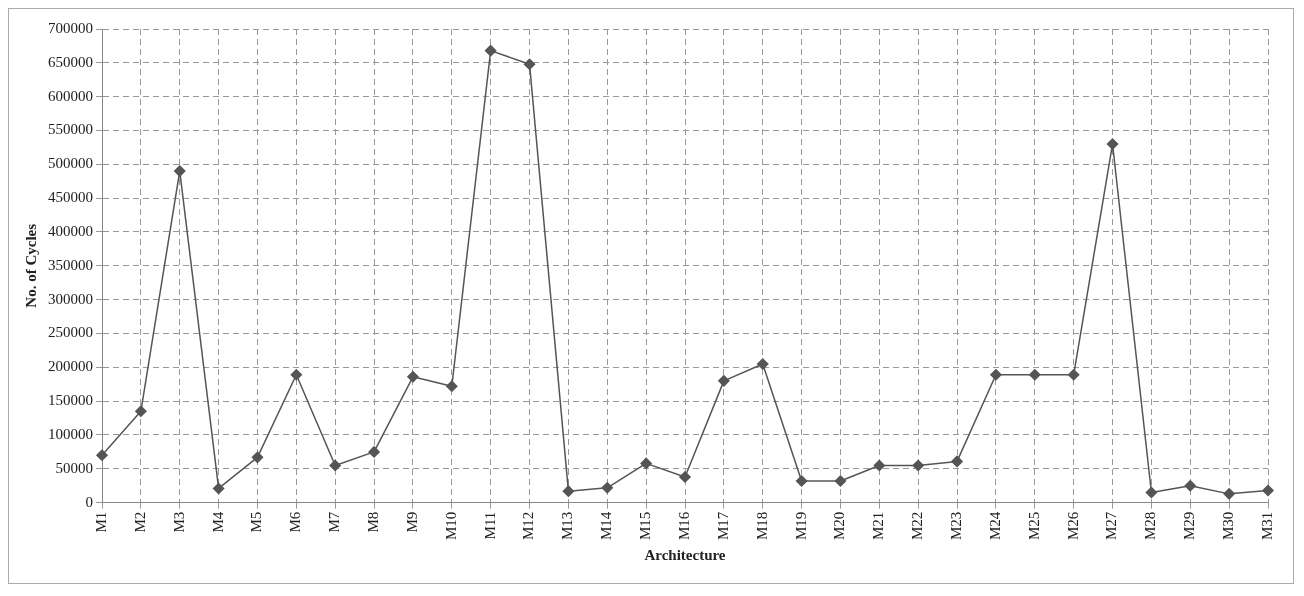 The image size is (1304, 596). I want to click on x-tick-label: M17, so click(722, 526).